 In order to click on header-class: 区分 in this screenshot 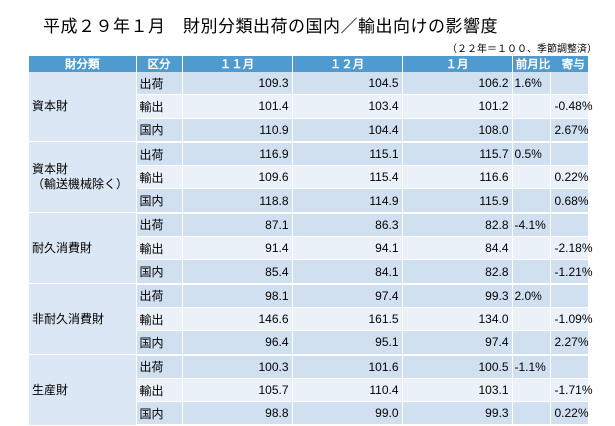, I will do `click(159, 64)`.